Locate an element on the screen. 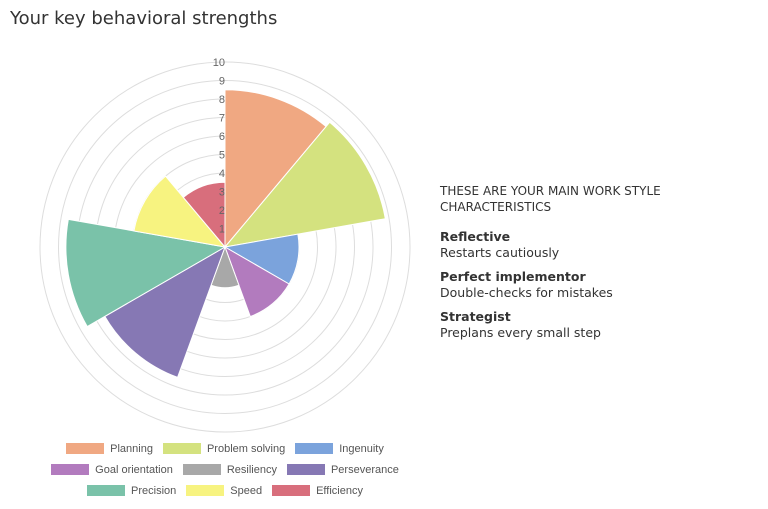 This screenshot has height=509, width=768. legend-row: Precision Speed Efficiency is located at coordinates (225, 490).